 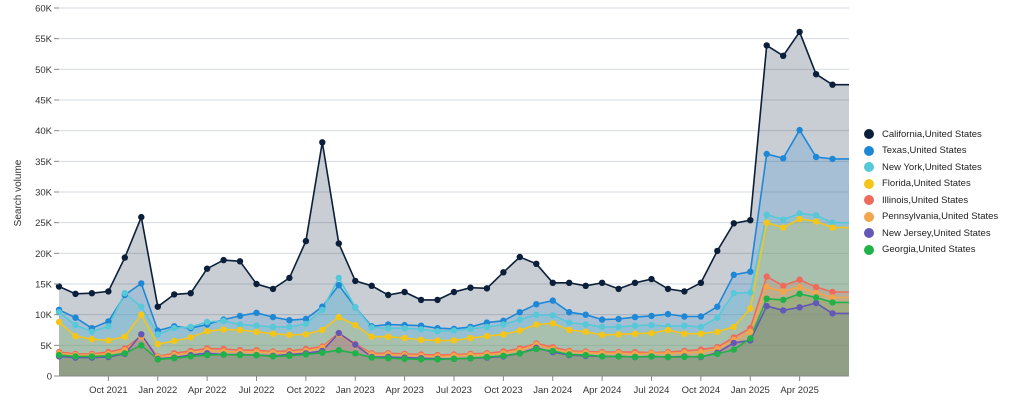 What do you see at coordinates (931, 200) in the screenshot?
I see `legend-item: Illinois,United States` at bounding box center [931, 200].